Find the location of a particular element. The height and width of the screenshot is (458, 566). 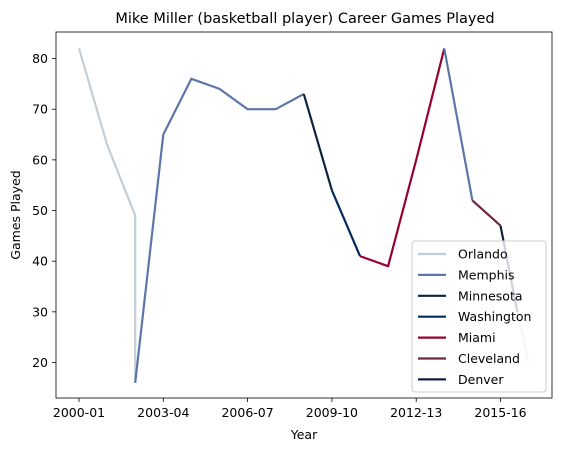

x-tick-label: 2012-13 is located at coordinates (416, 412).